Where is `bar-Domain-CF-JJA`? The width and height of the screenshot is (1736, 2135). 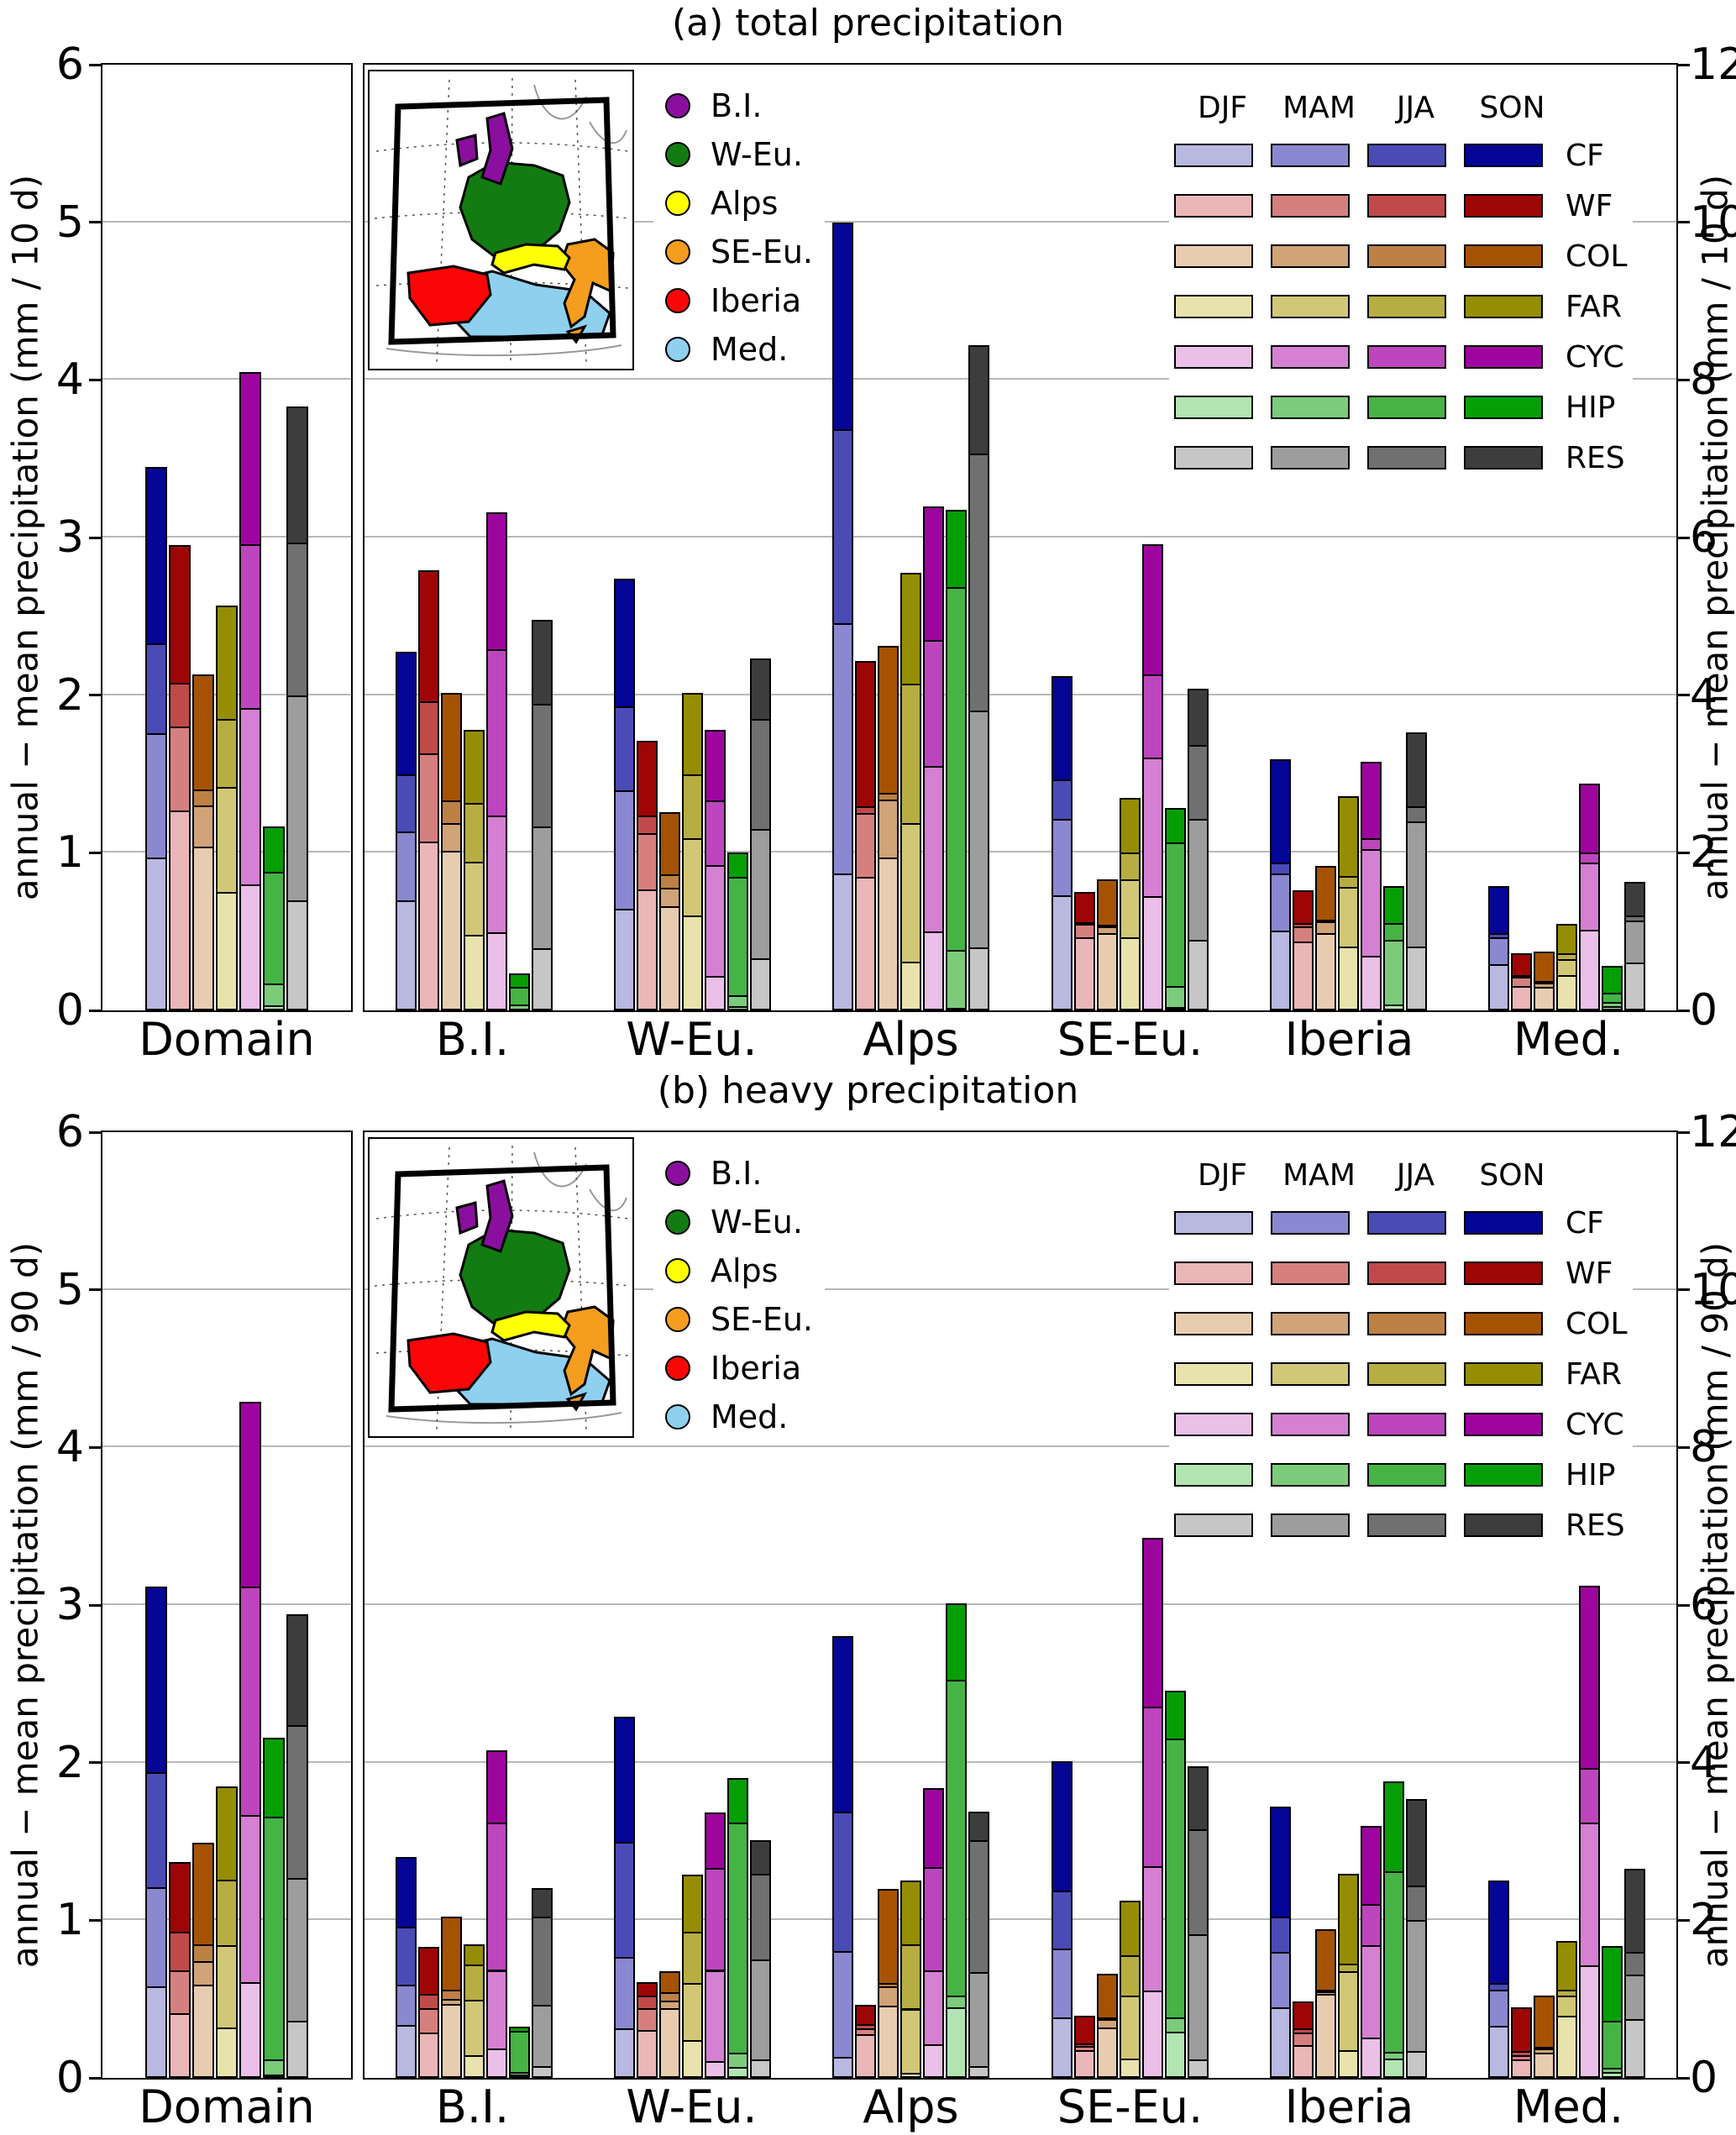
bar-Domain-CF-JJA is located at coordinates (156, 1830).